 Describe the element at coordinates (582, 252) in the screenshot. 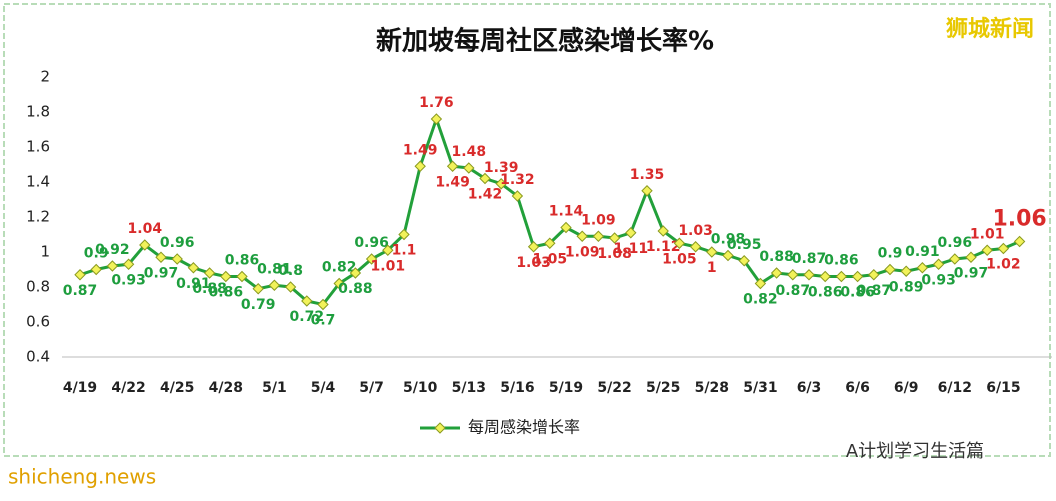

I see `data-label: 1.09` at that location.